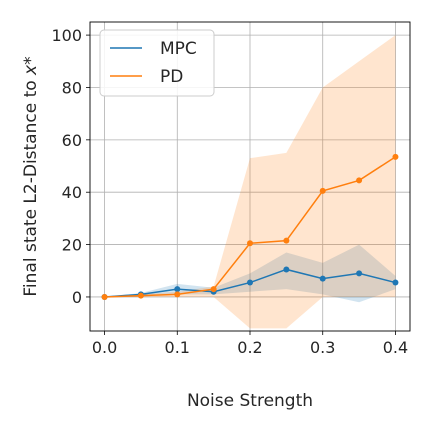 This screenshot has height=432, width=432. I want to click on x-tick-label: 0.1, so click(177, 347).